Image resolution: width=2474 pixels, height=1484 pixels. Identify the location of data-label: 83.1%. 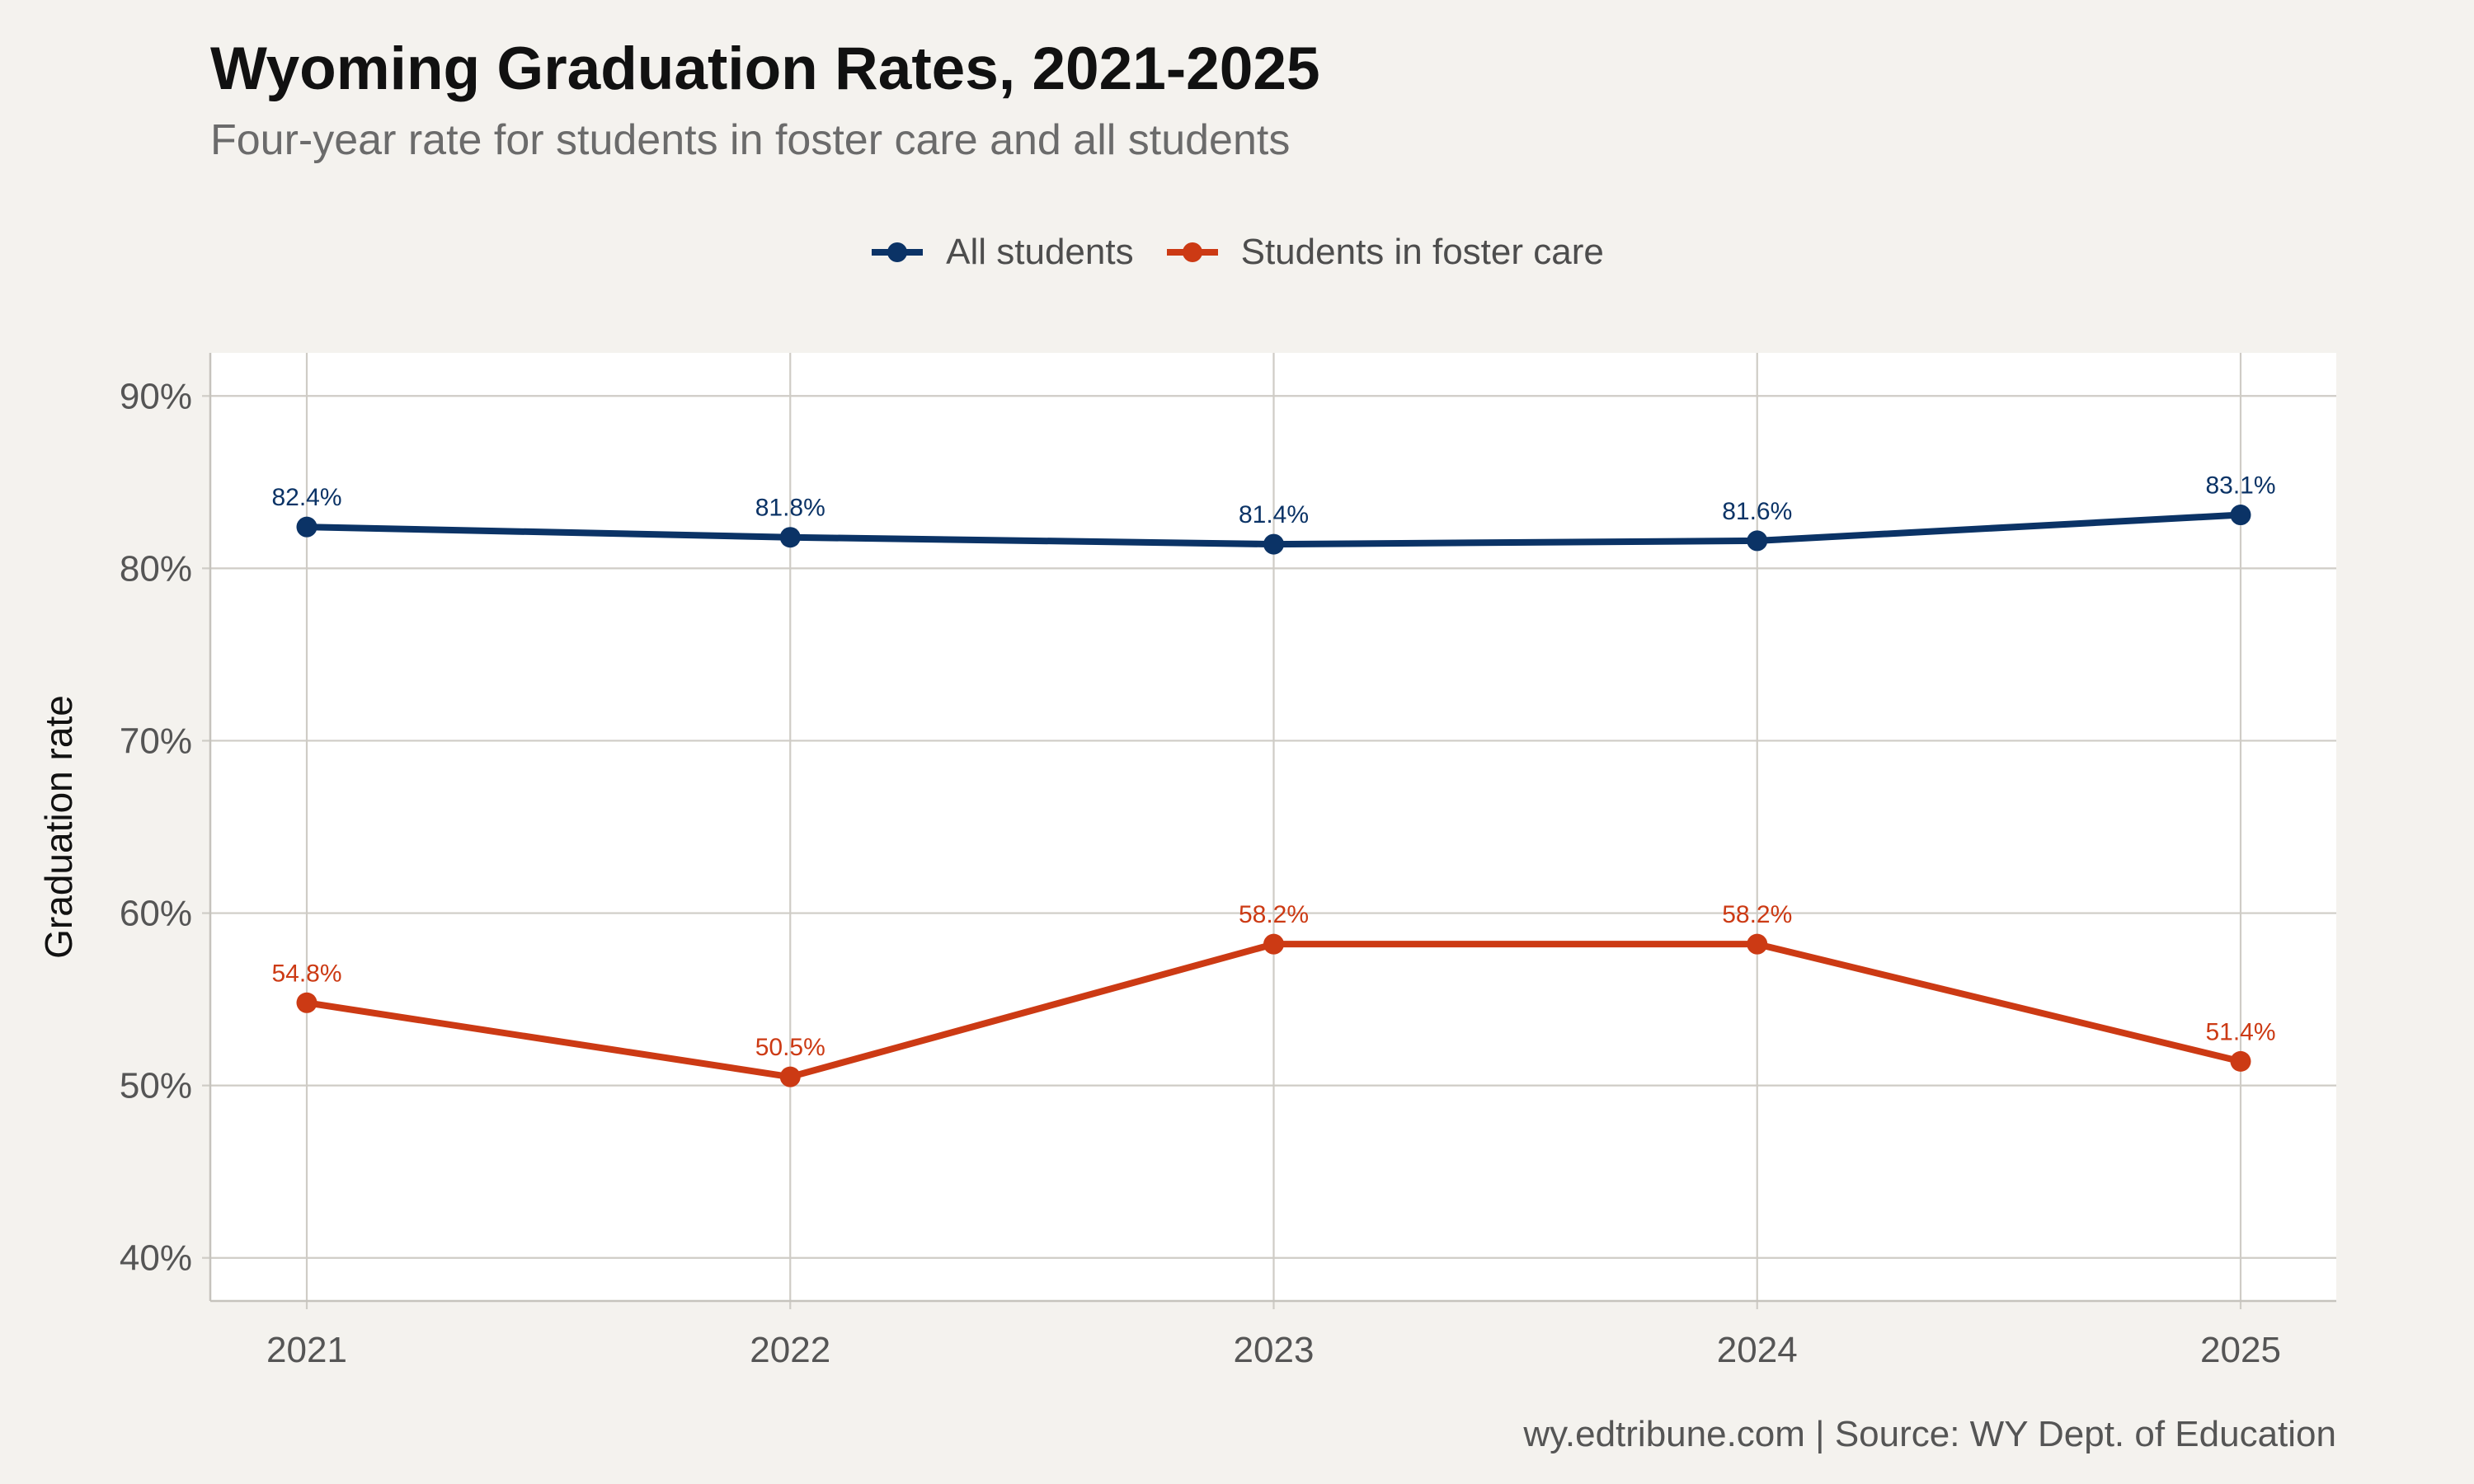
(2240, 486).